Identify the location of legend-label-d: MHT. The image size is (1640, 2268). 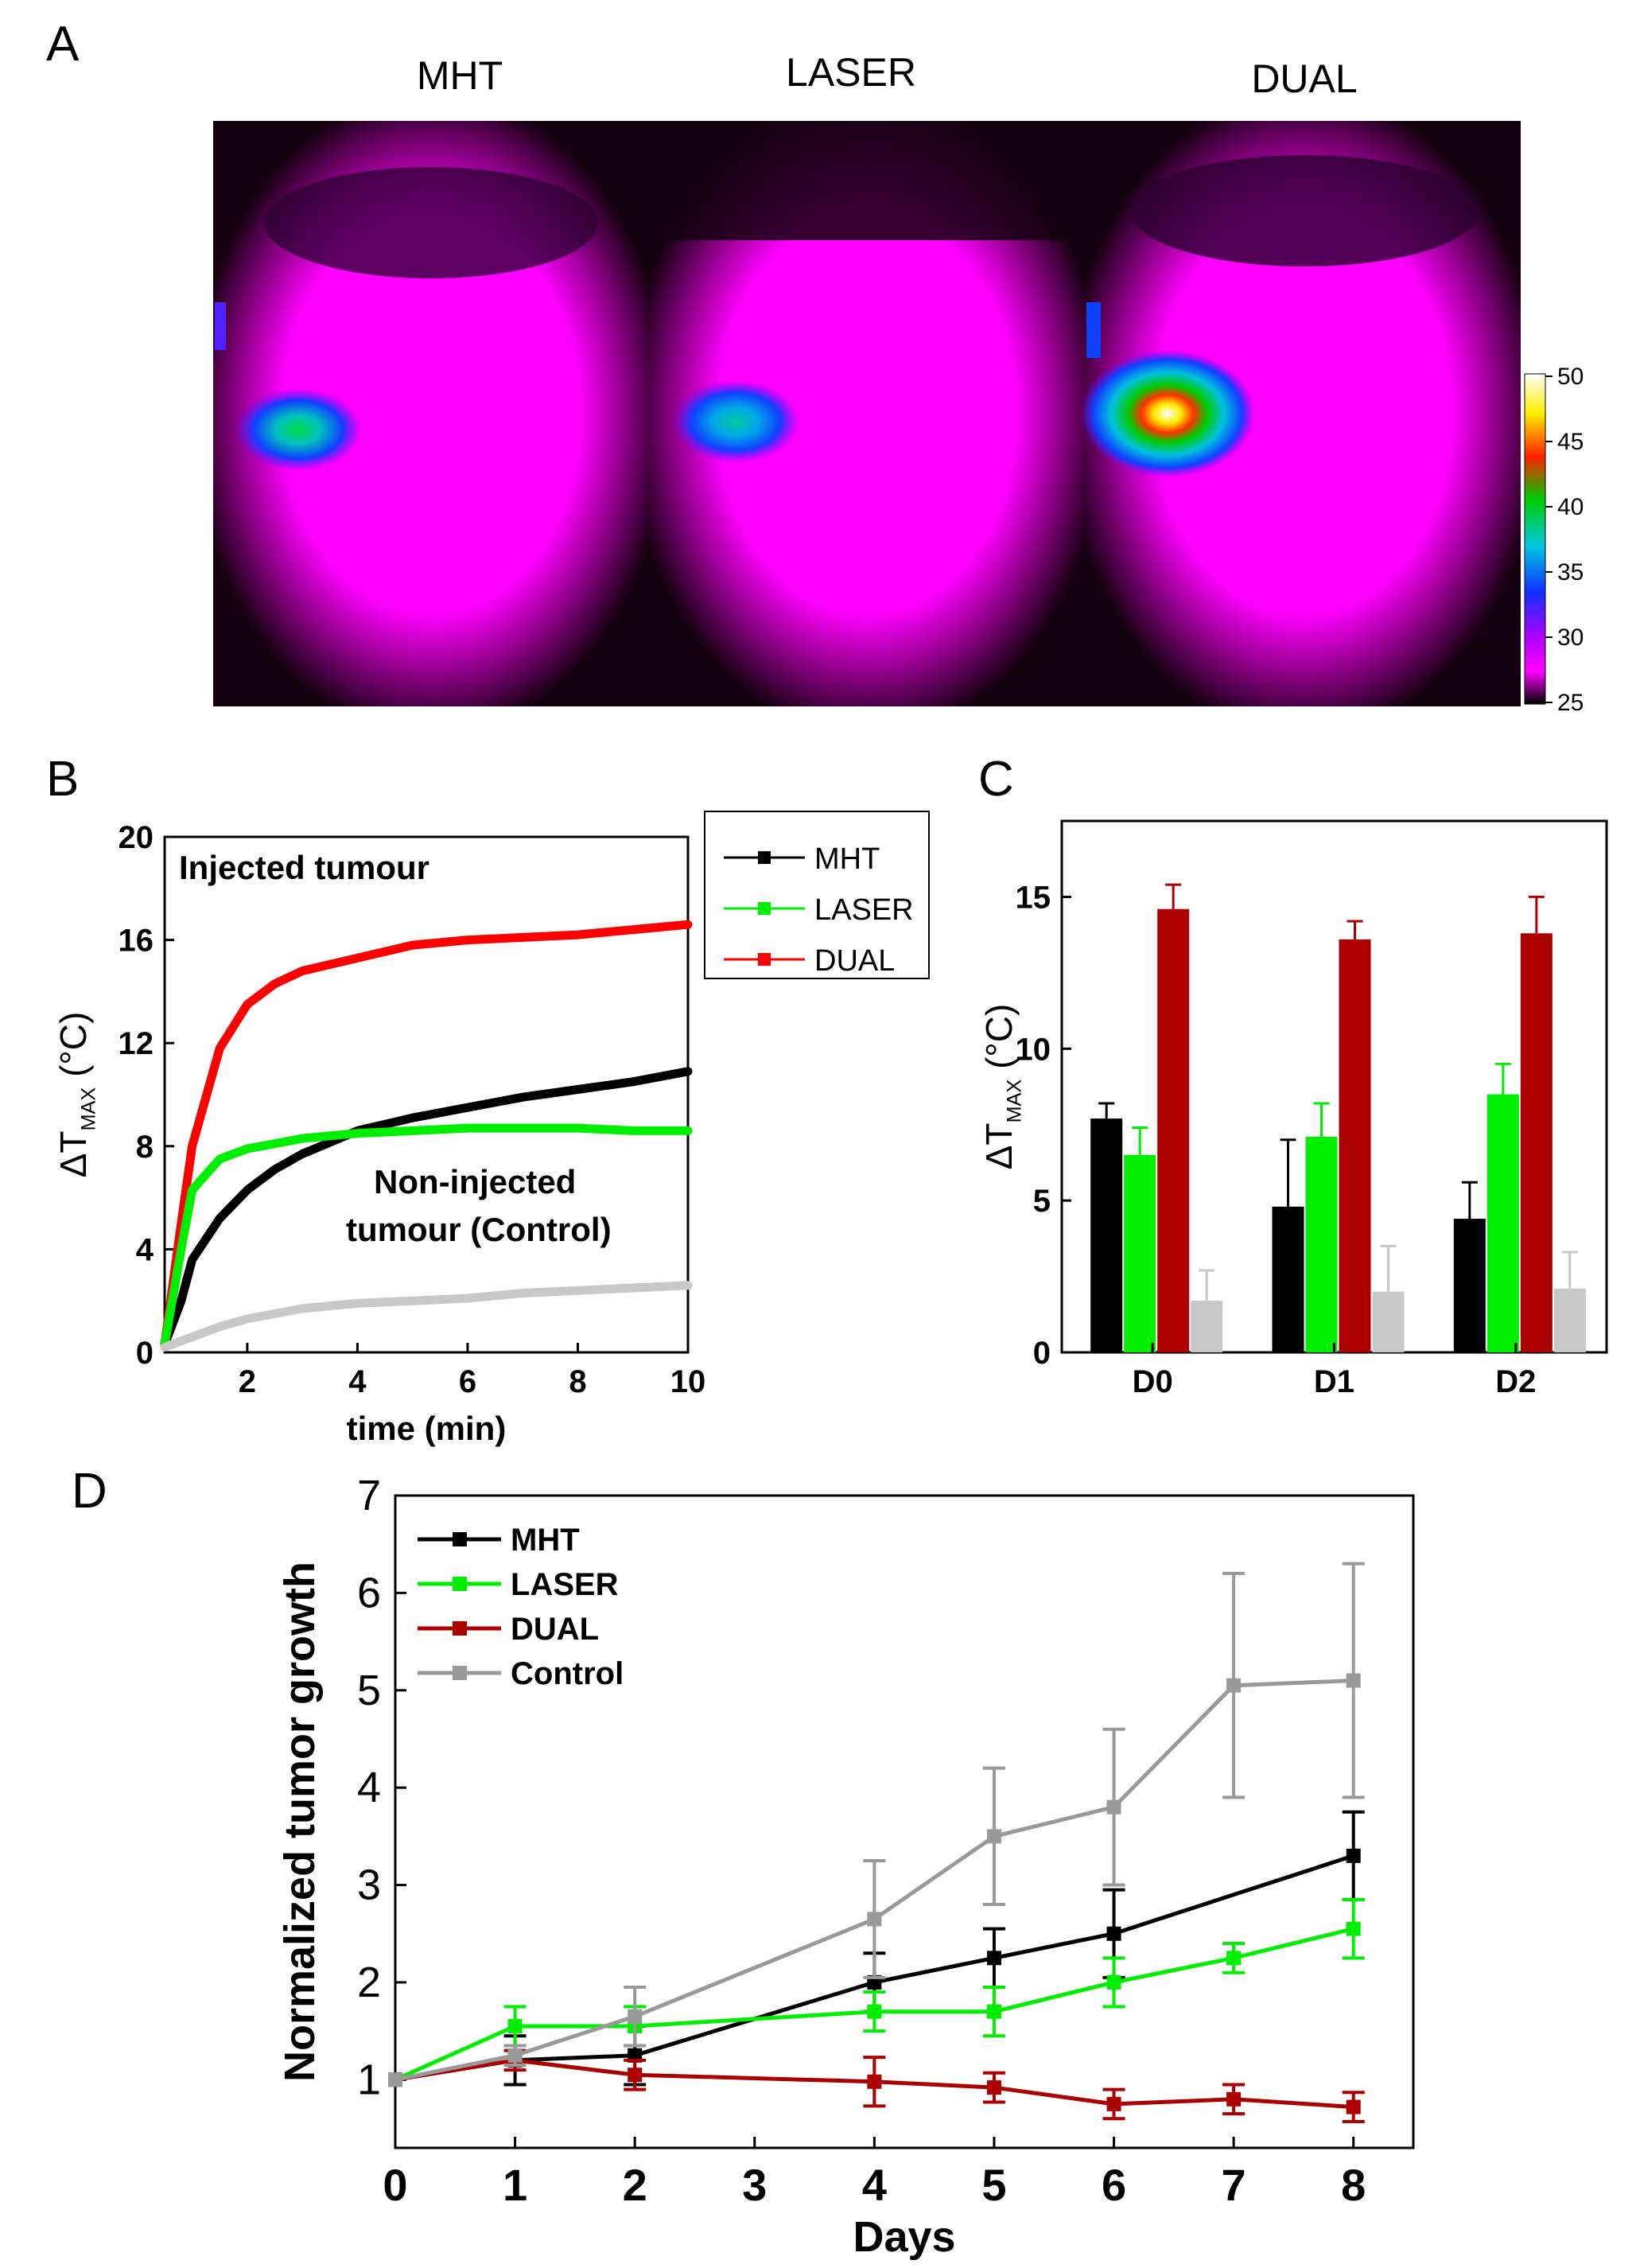
(545, 1540).